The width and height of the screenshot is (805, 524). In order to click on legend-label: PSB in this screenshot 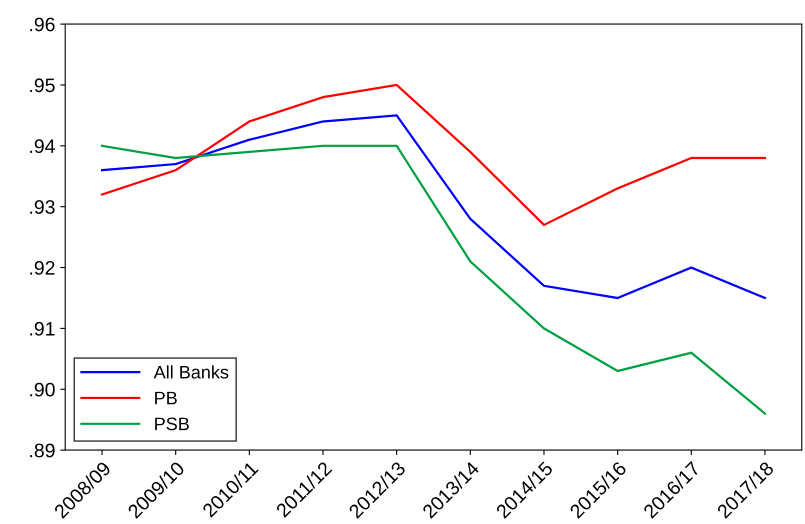, I will do `click(172, 424)`.